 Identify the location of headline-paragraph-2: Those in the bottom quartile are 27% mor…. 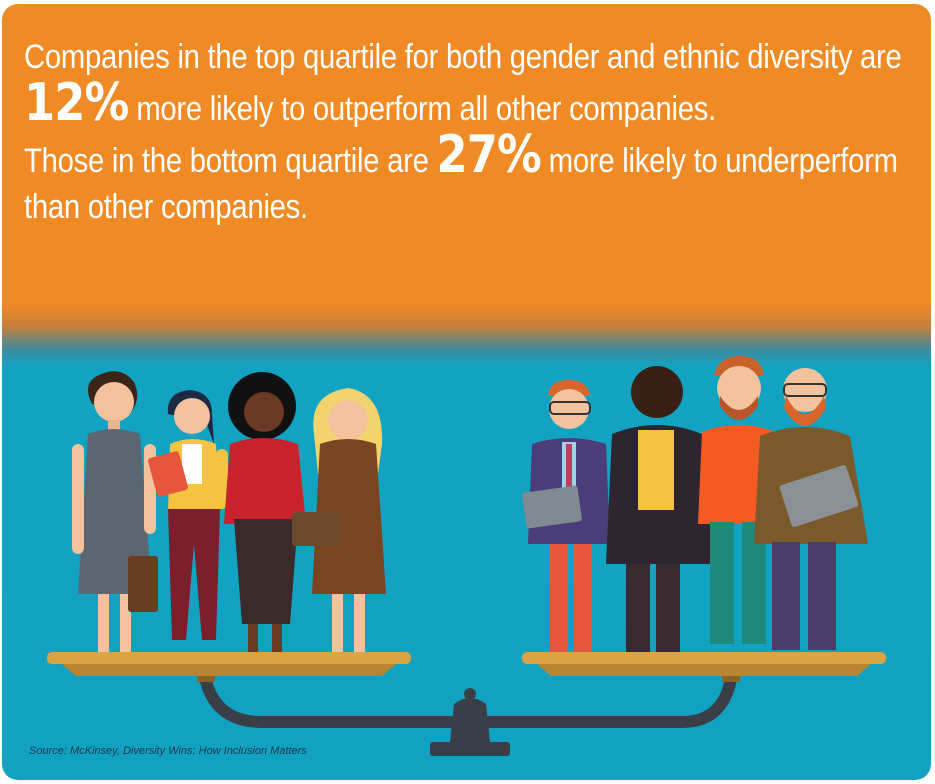
(471, 179).